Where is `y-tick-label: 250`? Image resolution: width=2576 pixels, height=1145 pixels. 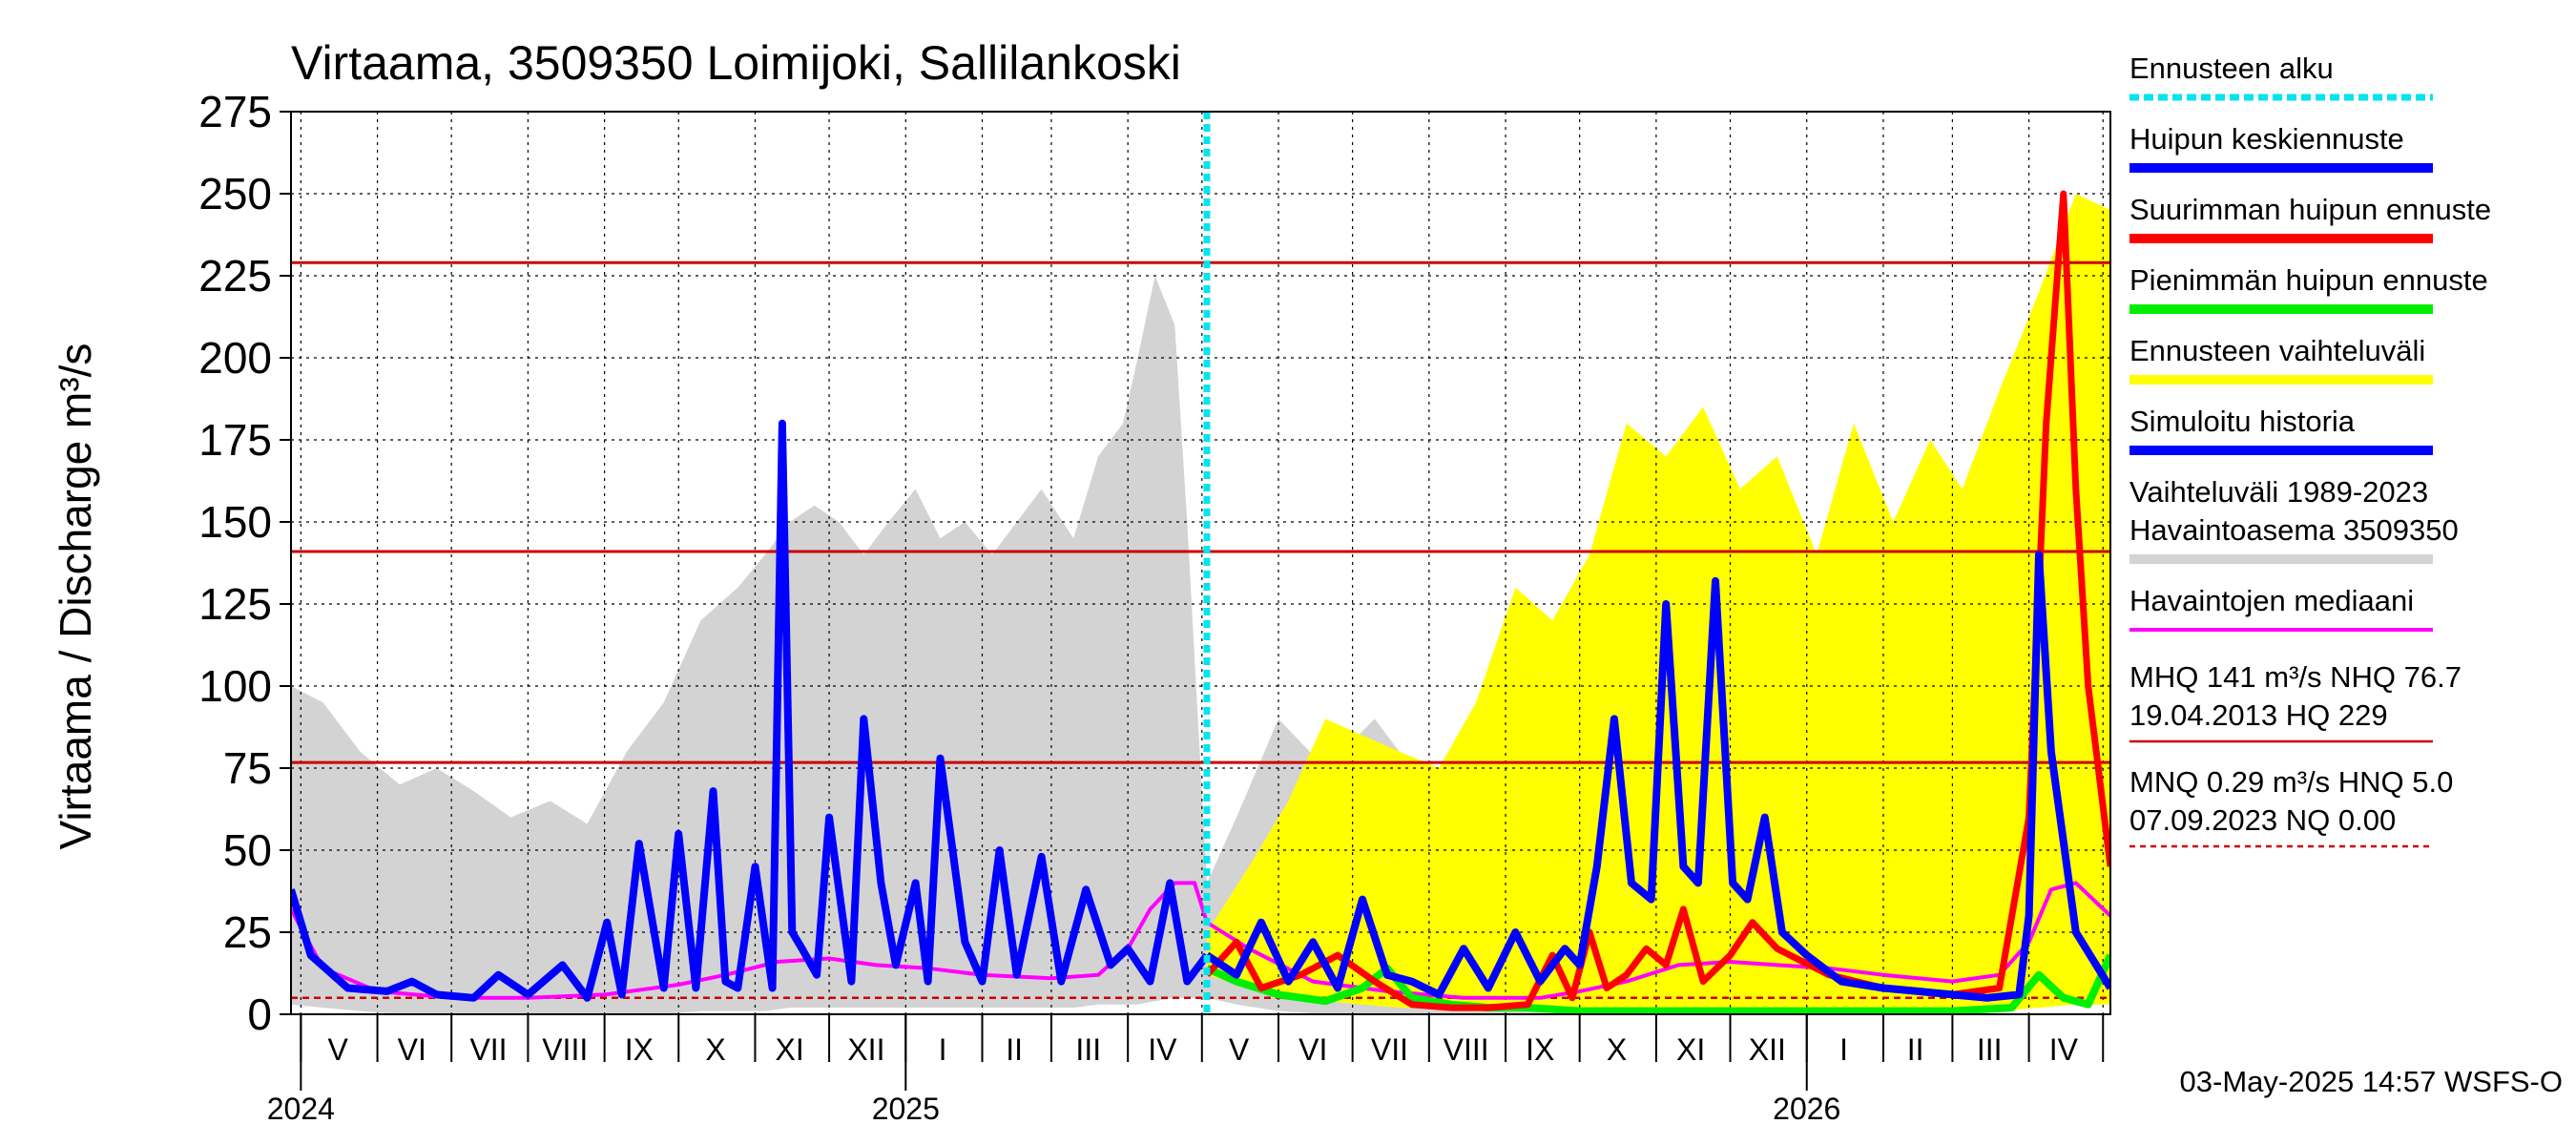
y-tick-label: 250 is located at coordinates (235, 194).